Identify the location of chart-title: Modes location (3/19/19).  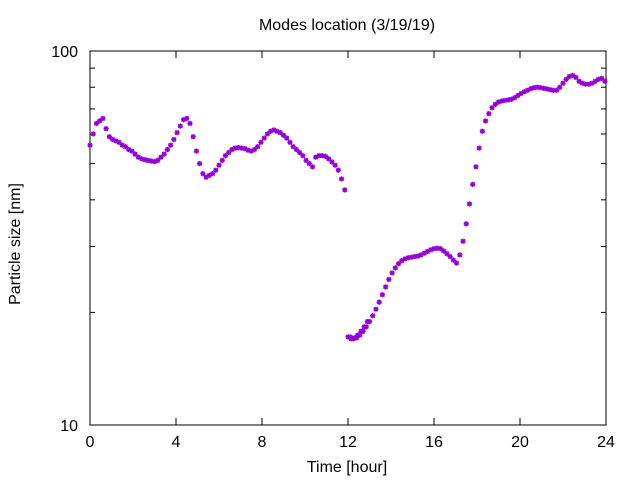
(347, 25).